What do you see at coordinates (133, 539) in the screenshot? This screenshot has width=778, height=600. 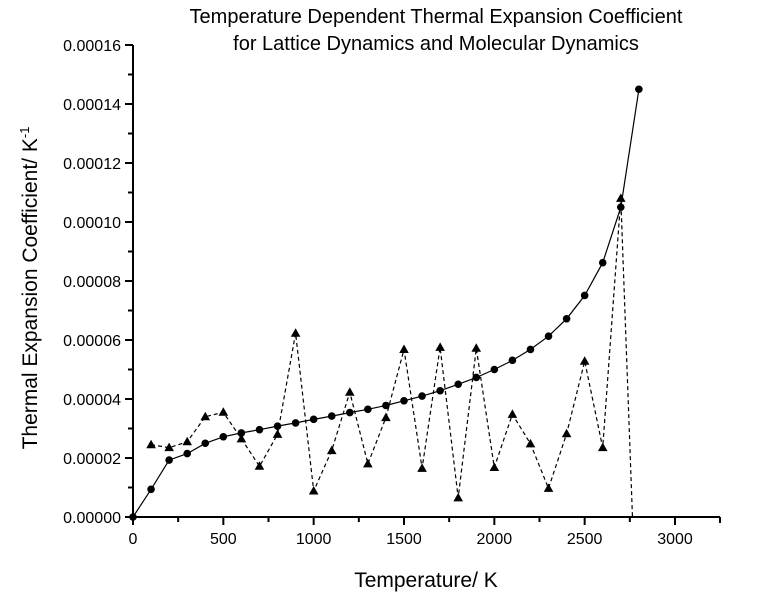 I see `x-tick-label: 0` at bounding box center [133, 539].